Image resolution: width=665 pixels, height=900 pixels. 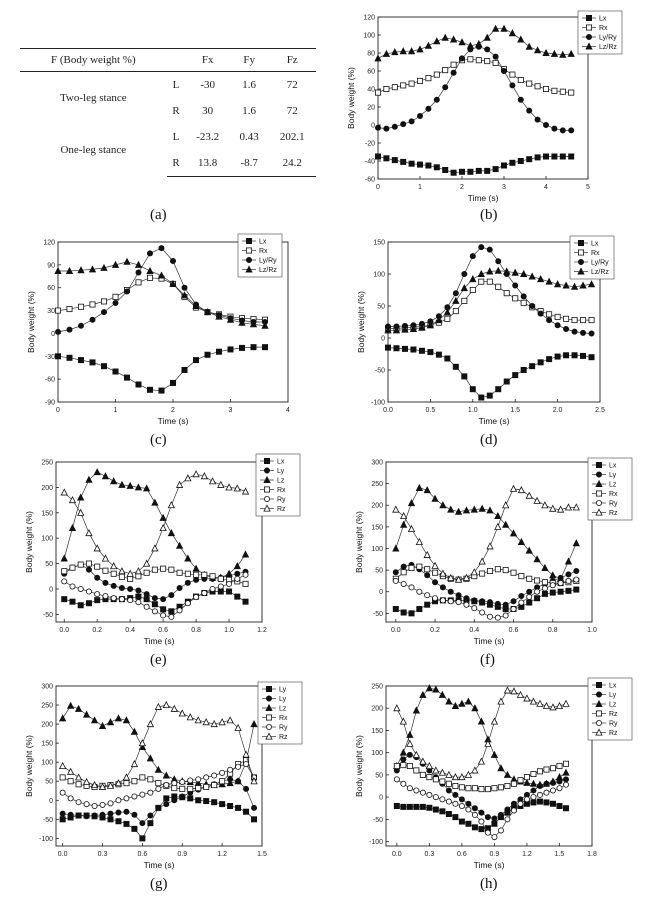 I want to click on legend-label: Ly, so click(x=281, y=471).